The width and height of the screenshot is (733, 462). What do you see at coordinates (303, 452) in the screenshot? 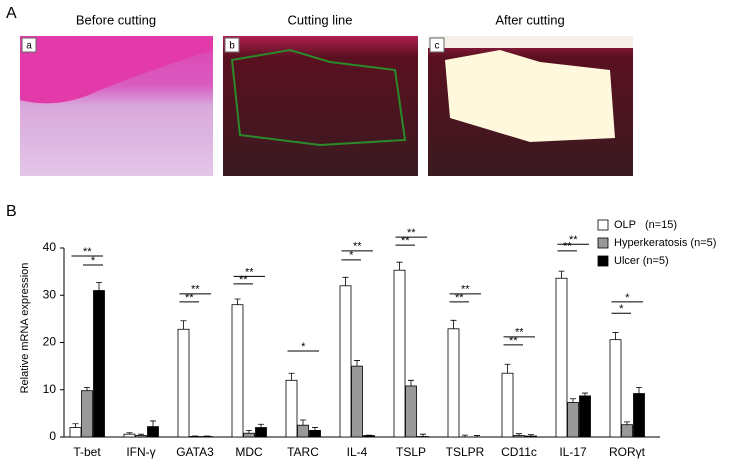
I see `x-tick-label: TARC` at bounding box center [303, 452].